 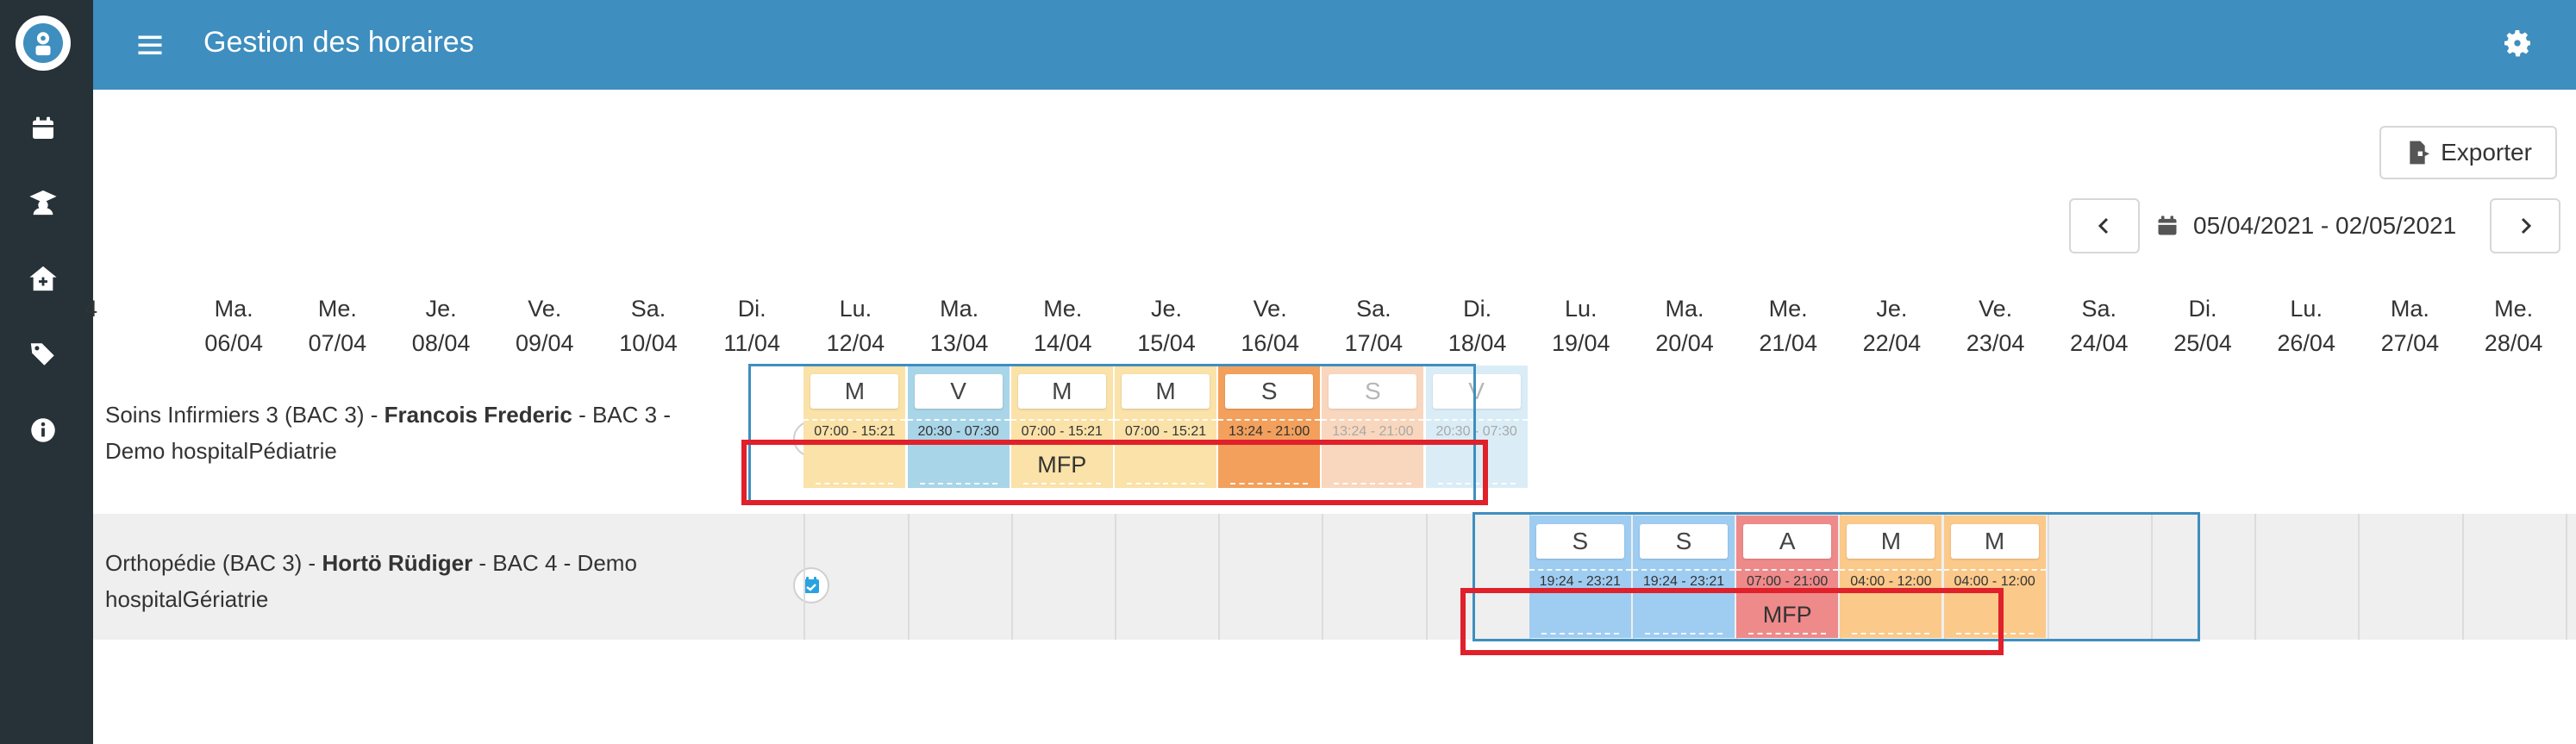 What do you see at coordinates (1477, 429) in the screenshot?
I see `shift-hours: 20:30 - 07:30` at bounding box center [1477, 429].